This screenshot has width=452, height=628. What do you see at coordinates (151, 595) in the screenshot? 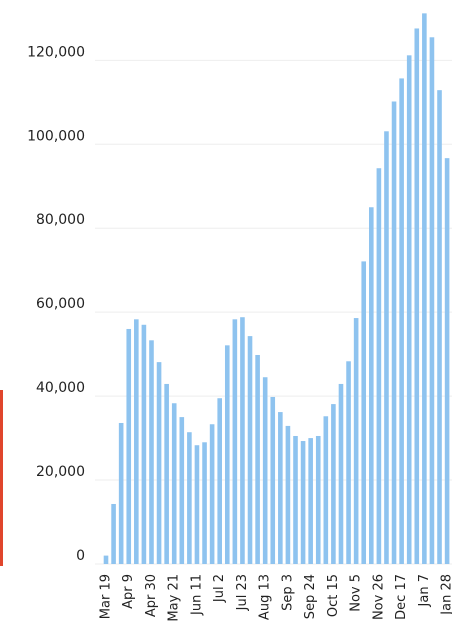
I see `x-tick-label: Apr 30` at bounding box center [151, 595].